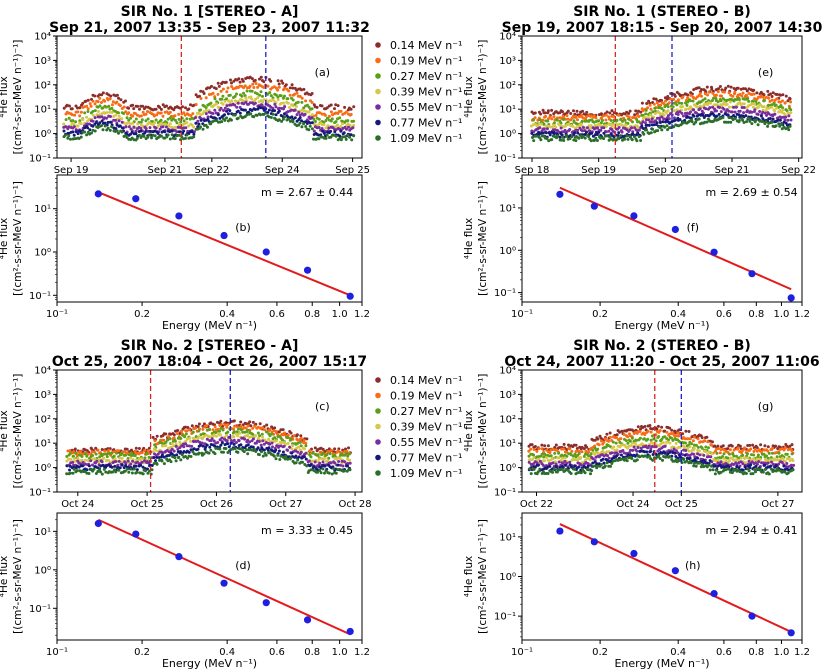 This screenshot has width=830, height=670. Describe the element at coordinates (426, 396) in the screenshot. I see `legend-entry: 0.19 MeV n⁻¹` at that location.